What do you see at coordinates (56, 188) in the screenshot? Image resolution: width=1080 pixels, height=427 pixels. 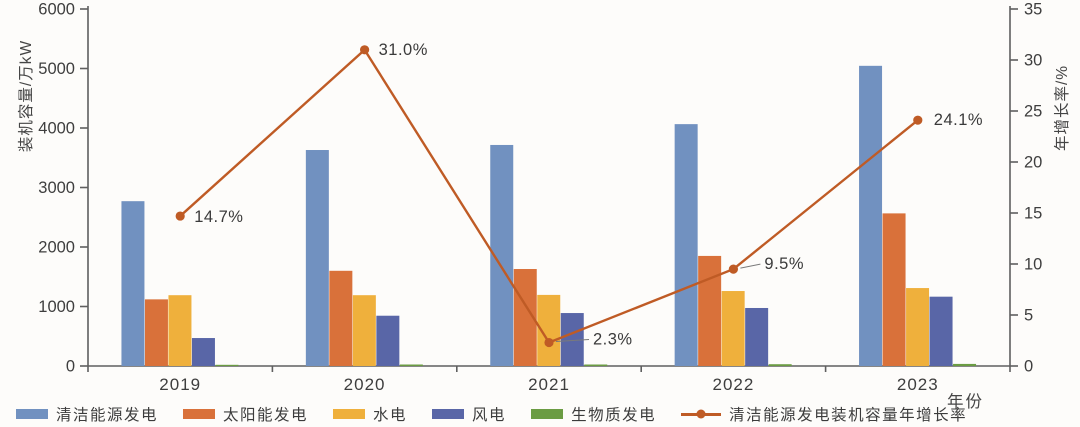 I see `left-tick-label: 3000` at bounding box center [56, 188].